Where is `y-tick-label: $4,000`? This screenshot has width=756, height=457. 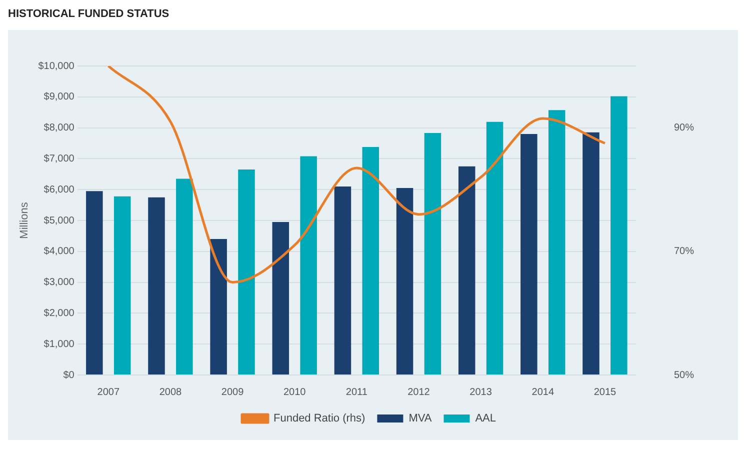 y-tick-label: $4,000 is located at coordinates (59, 252).